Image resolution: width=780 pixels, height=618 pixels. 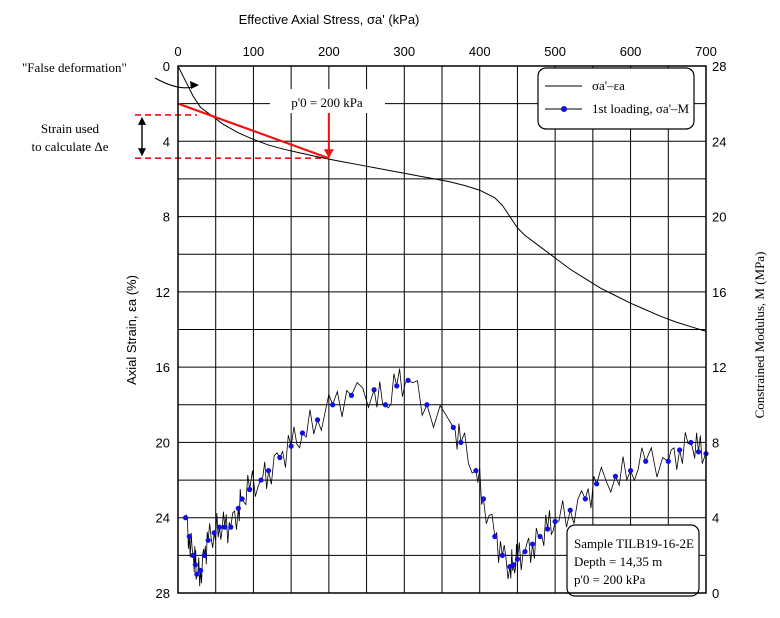 I want to click on right-tick-28: 28, so click(x=719, y=66).